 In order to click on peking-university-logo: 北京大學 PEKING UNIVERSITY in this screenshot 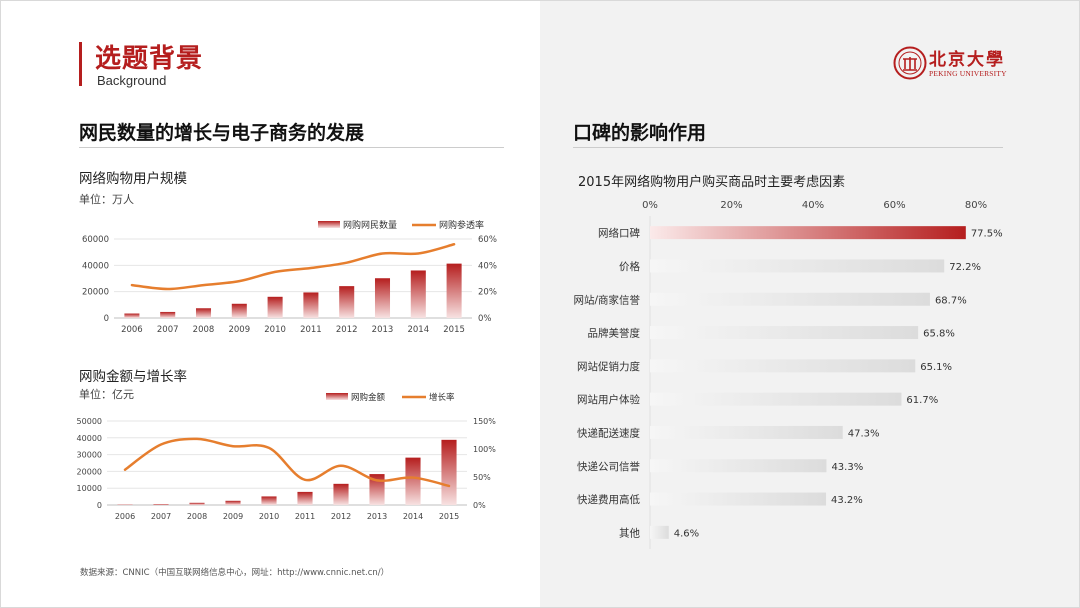, I will do `click(953, 64)`.